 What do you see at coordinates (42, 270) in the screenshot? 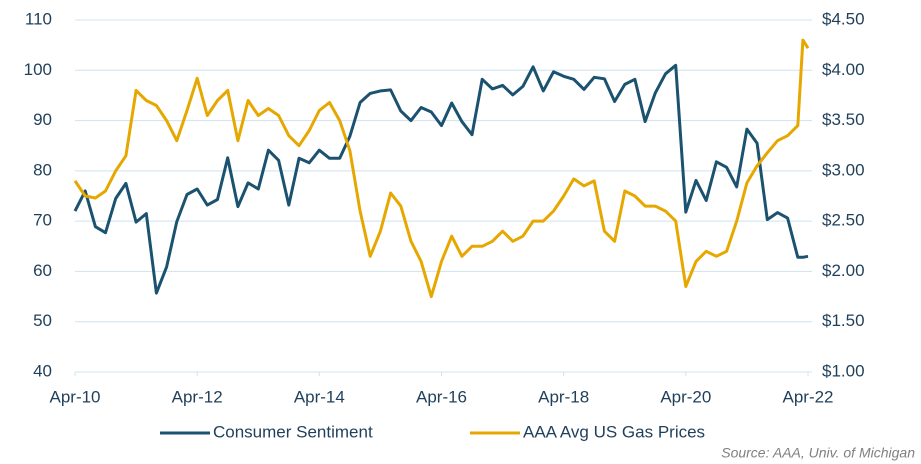
I see `y-tick-label: 60` at bounding box center [42, 270].